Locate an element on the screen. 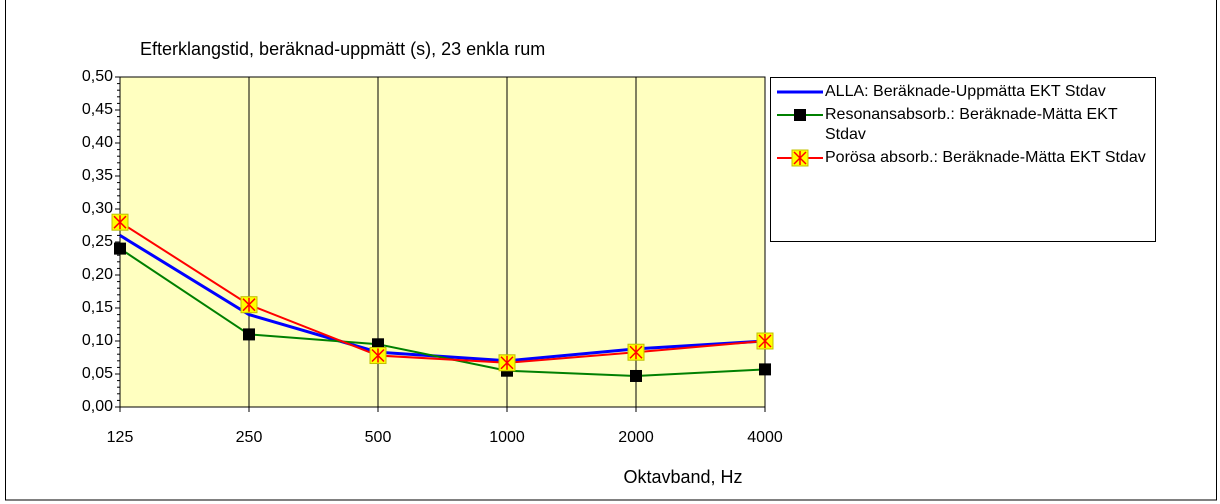 The width and height of the screenshot is (1220, 504). y-tick-label: 0,10 is located at coordinates (97, 340).